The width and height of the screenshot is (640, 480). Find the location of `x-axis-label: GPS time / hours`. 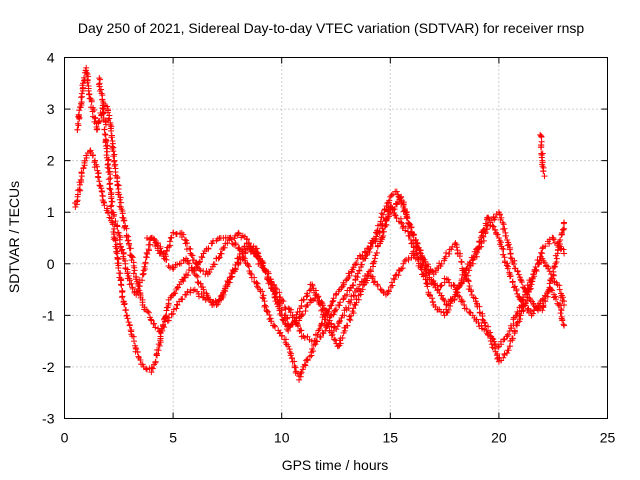

x-axis-label: GPS time / hours is located at coordinates (335, 465).